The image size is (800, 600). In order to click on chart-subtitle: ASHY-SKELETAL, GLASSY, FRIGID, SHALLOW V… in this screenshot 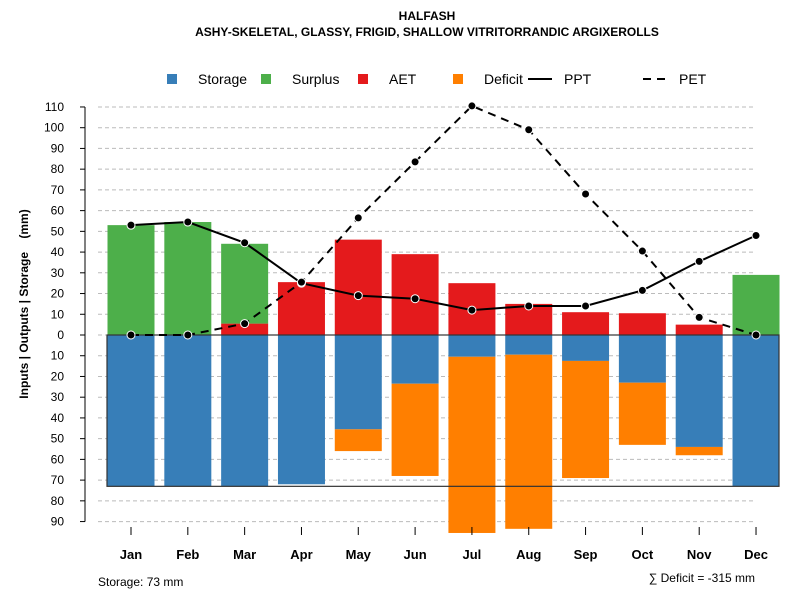, I will do `click(427, 32)`.